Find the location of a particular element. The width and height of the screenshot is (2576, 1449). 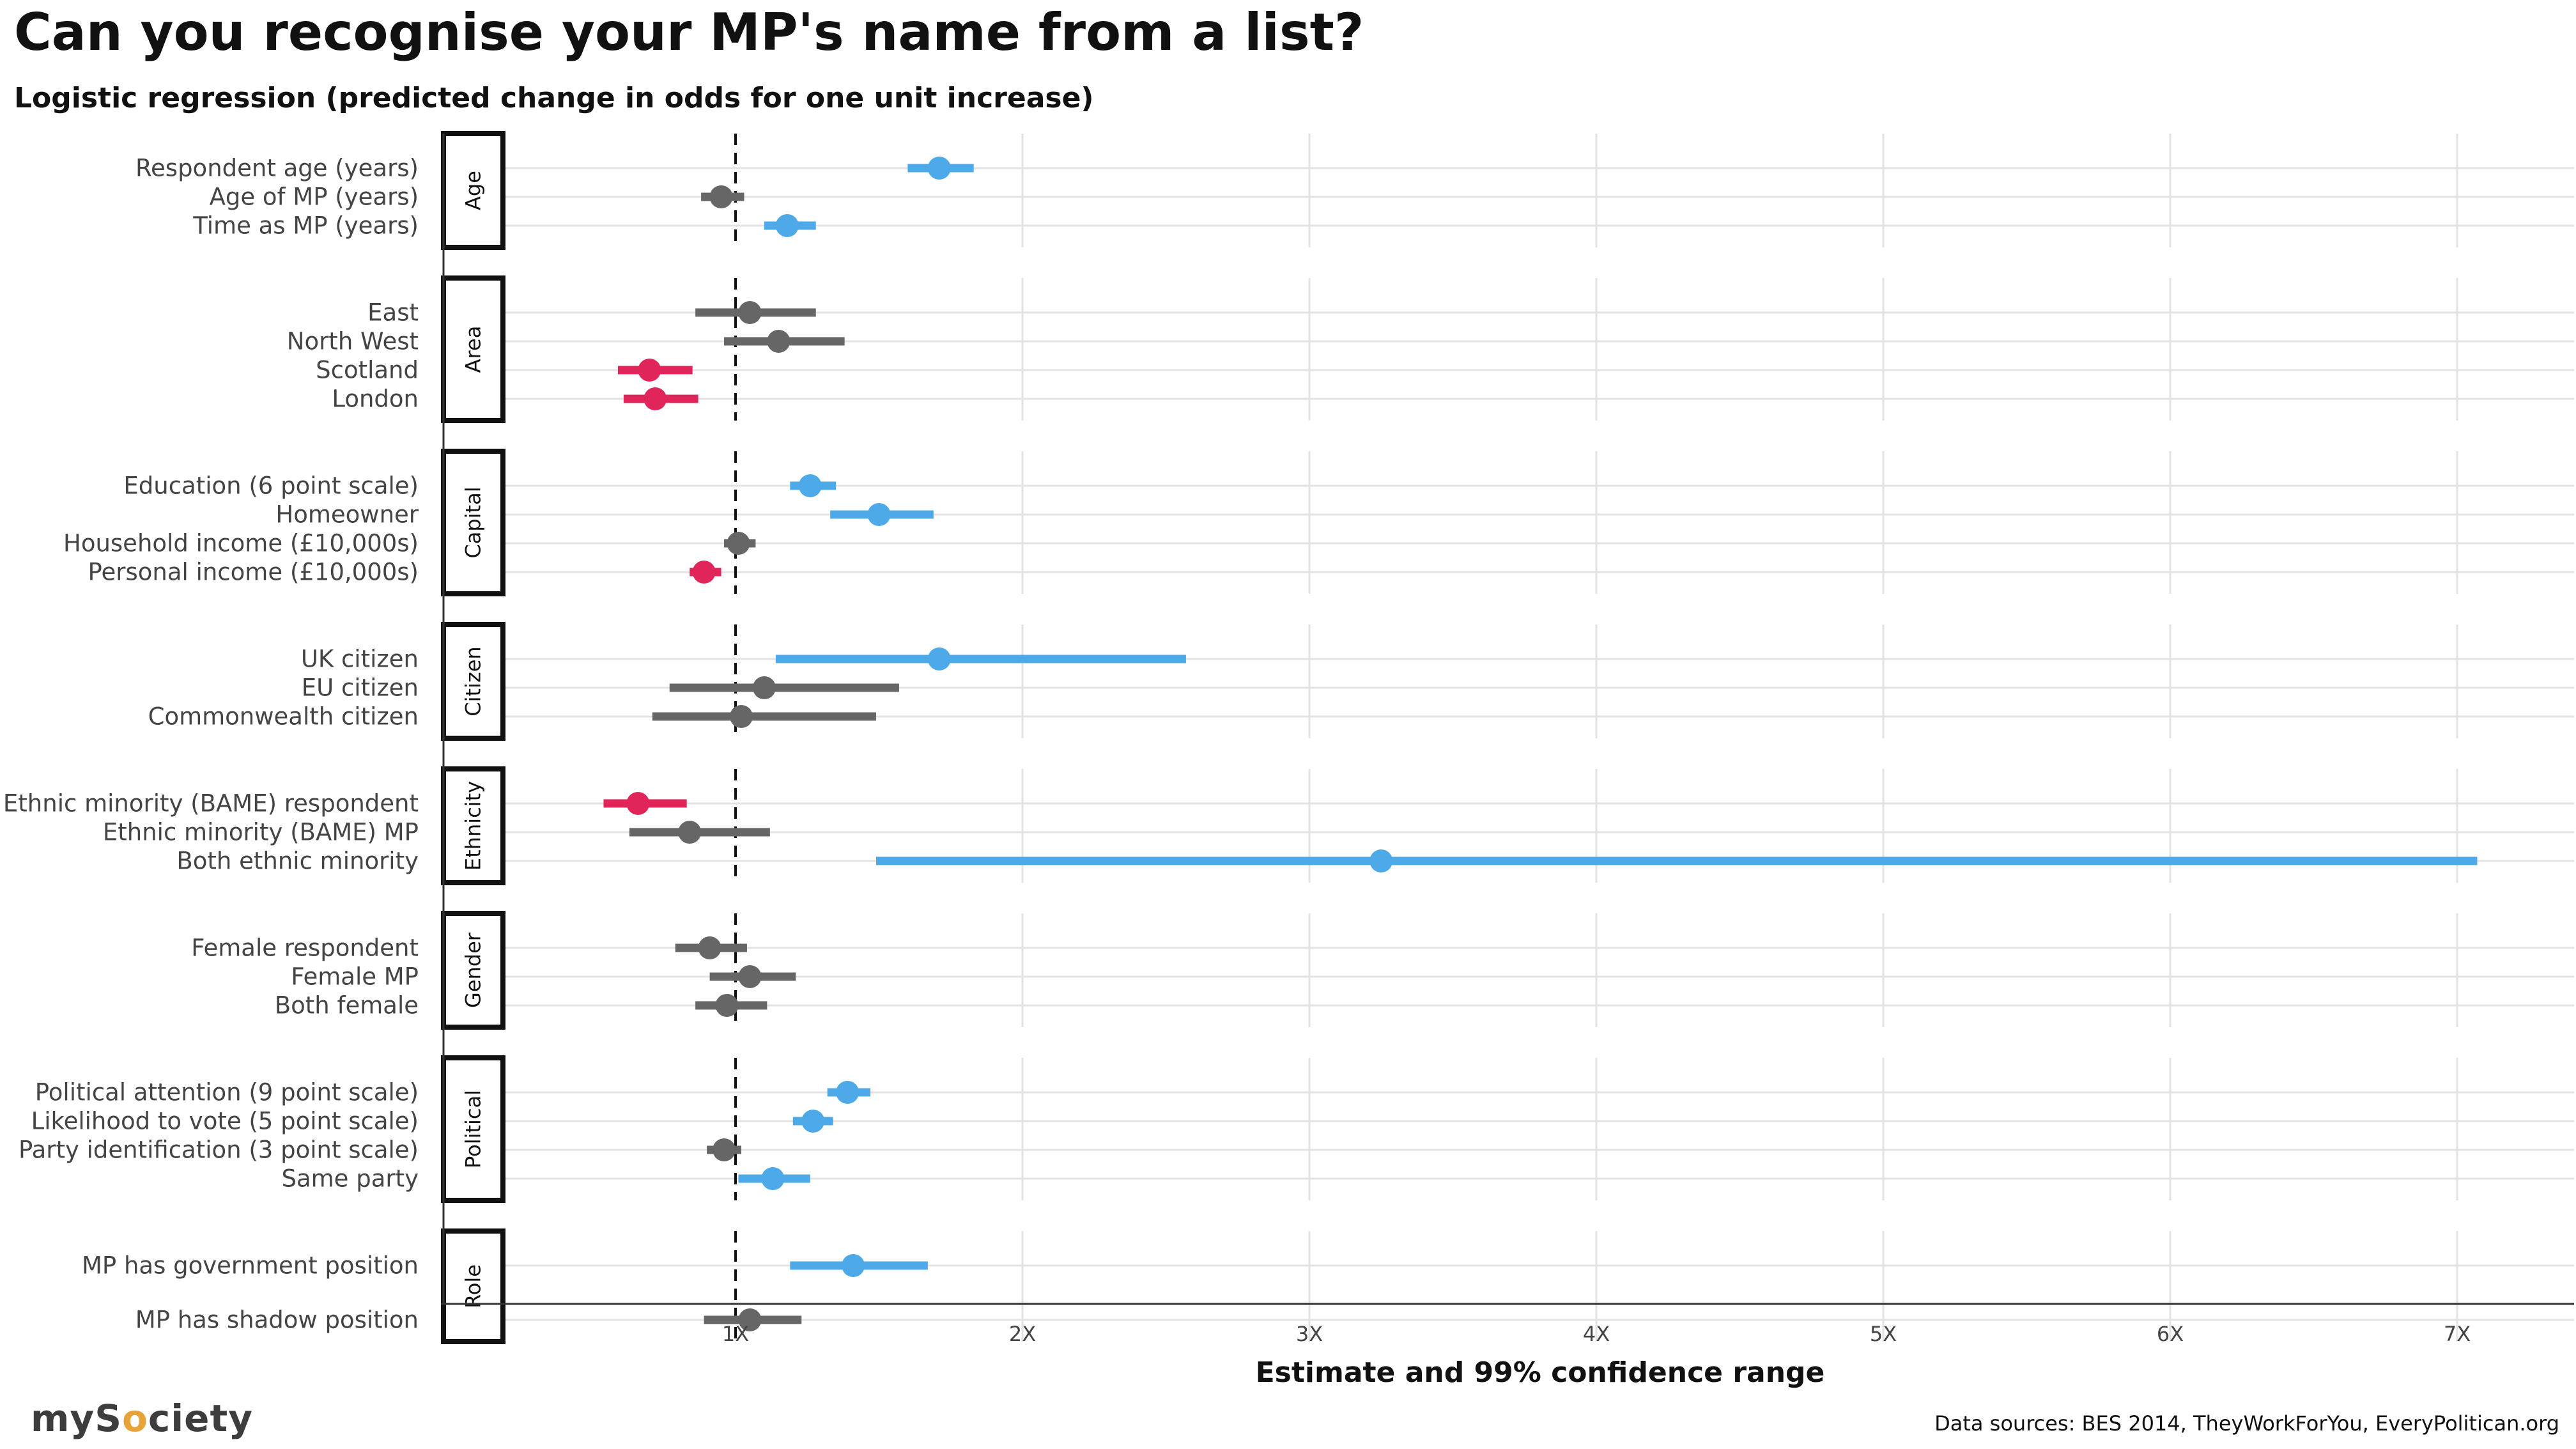

facet-label: Age is located at coordinates (473, 190).